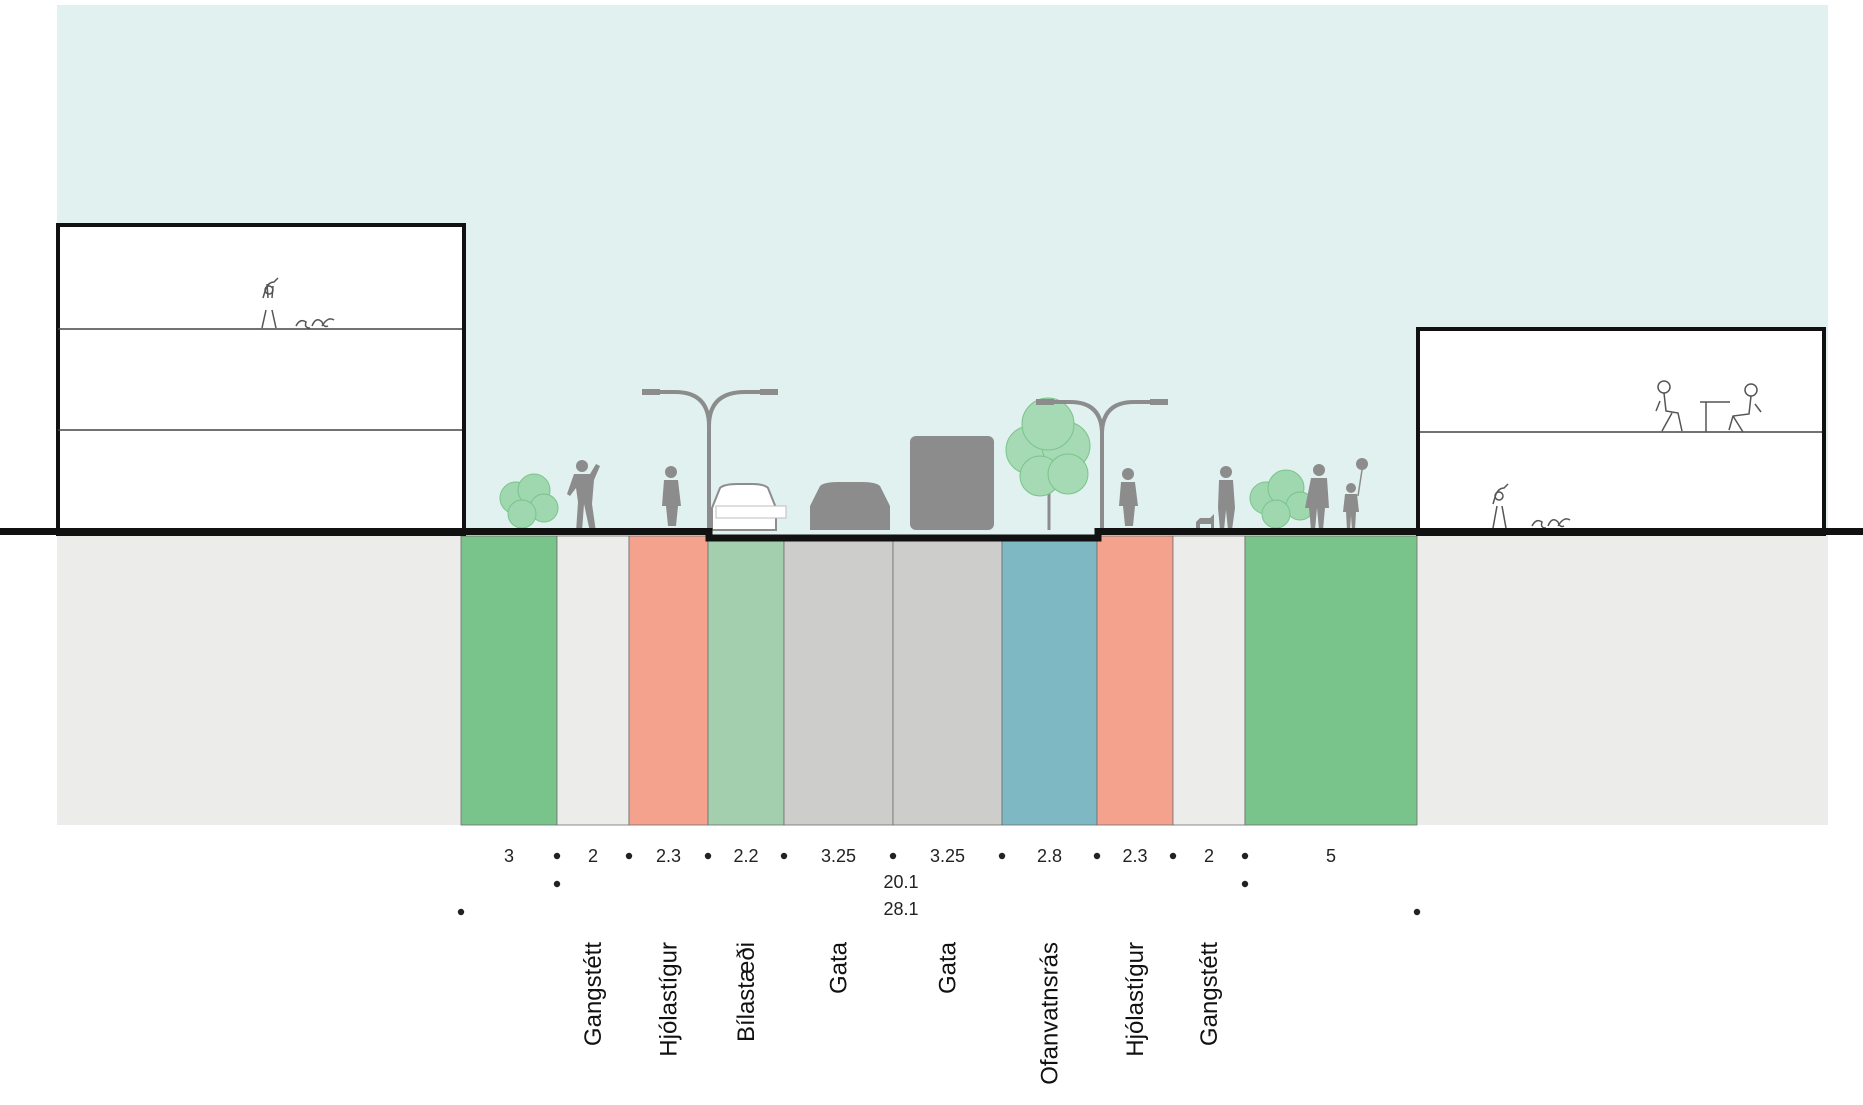 This screenshot has width=1863, height=1105. I want to click on cafe-table-icon, so click(1708, 406).